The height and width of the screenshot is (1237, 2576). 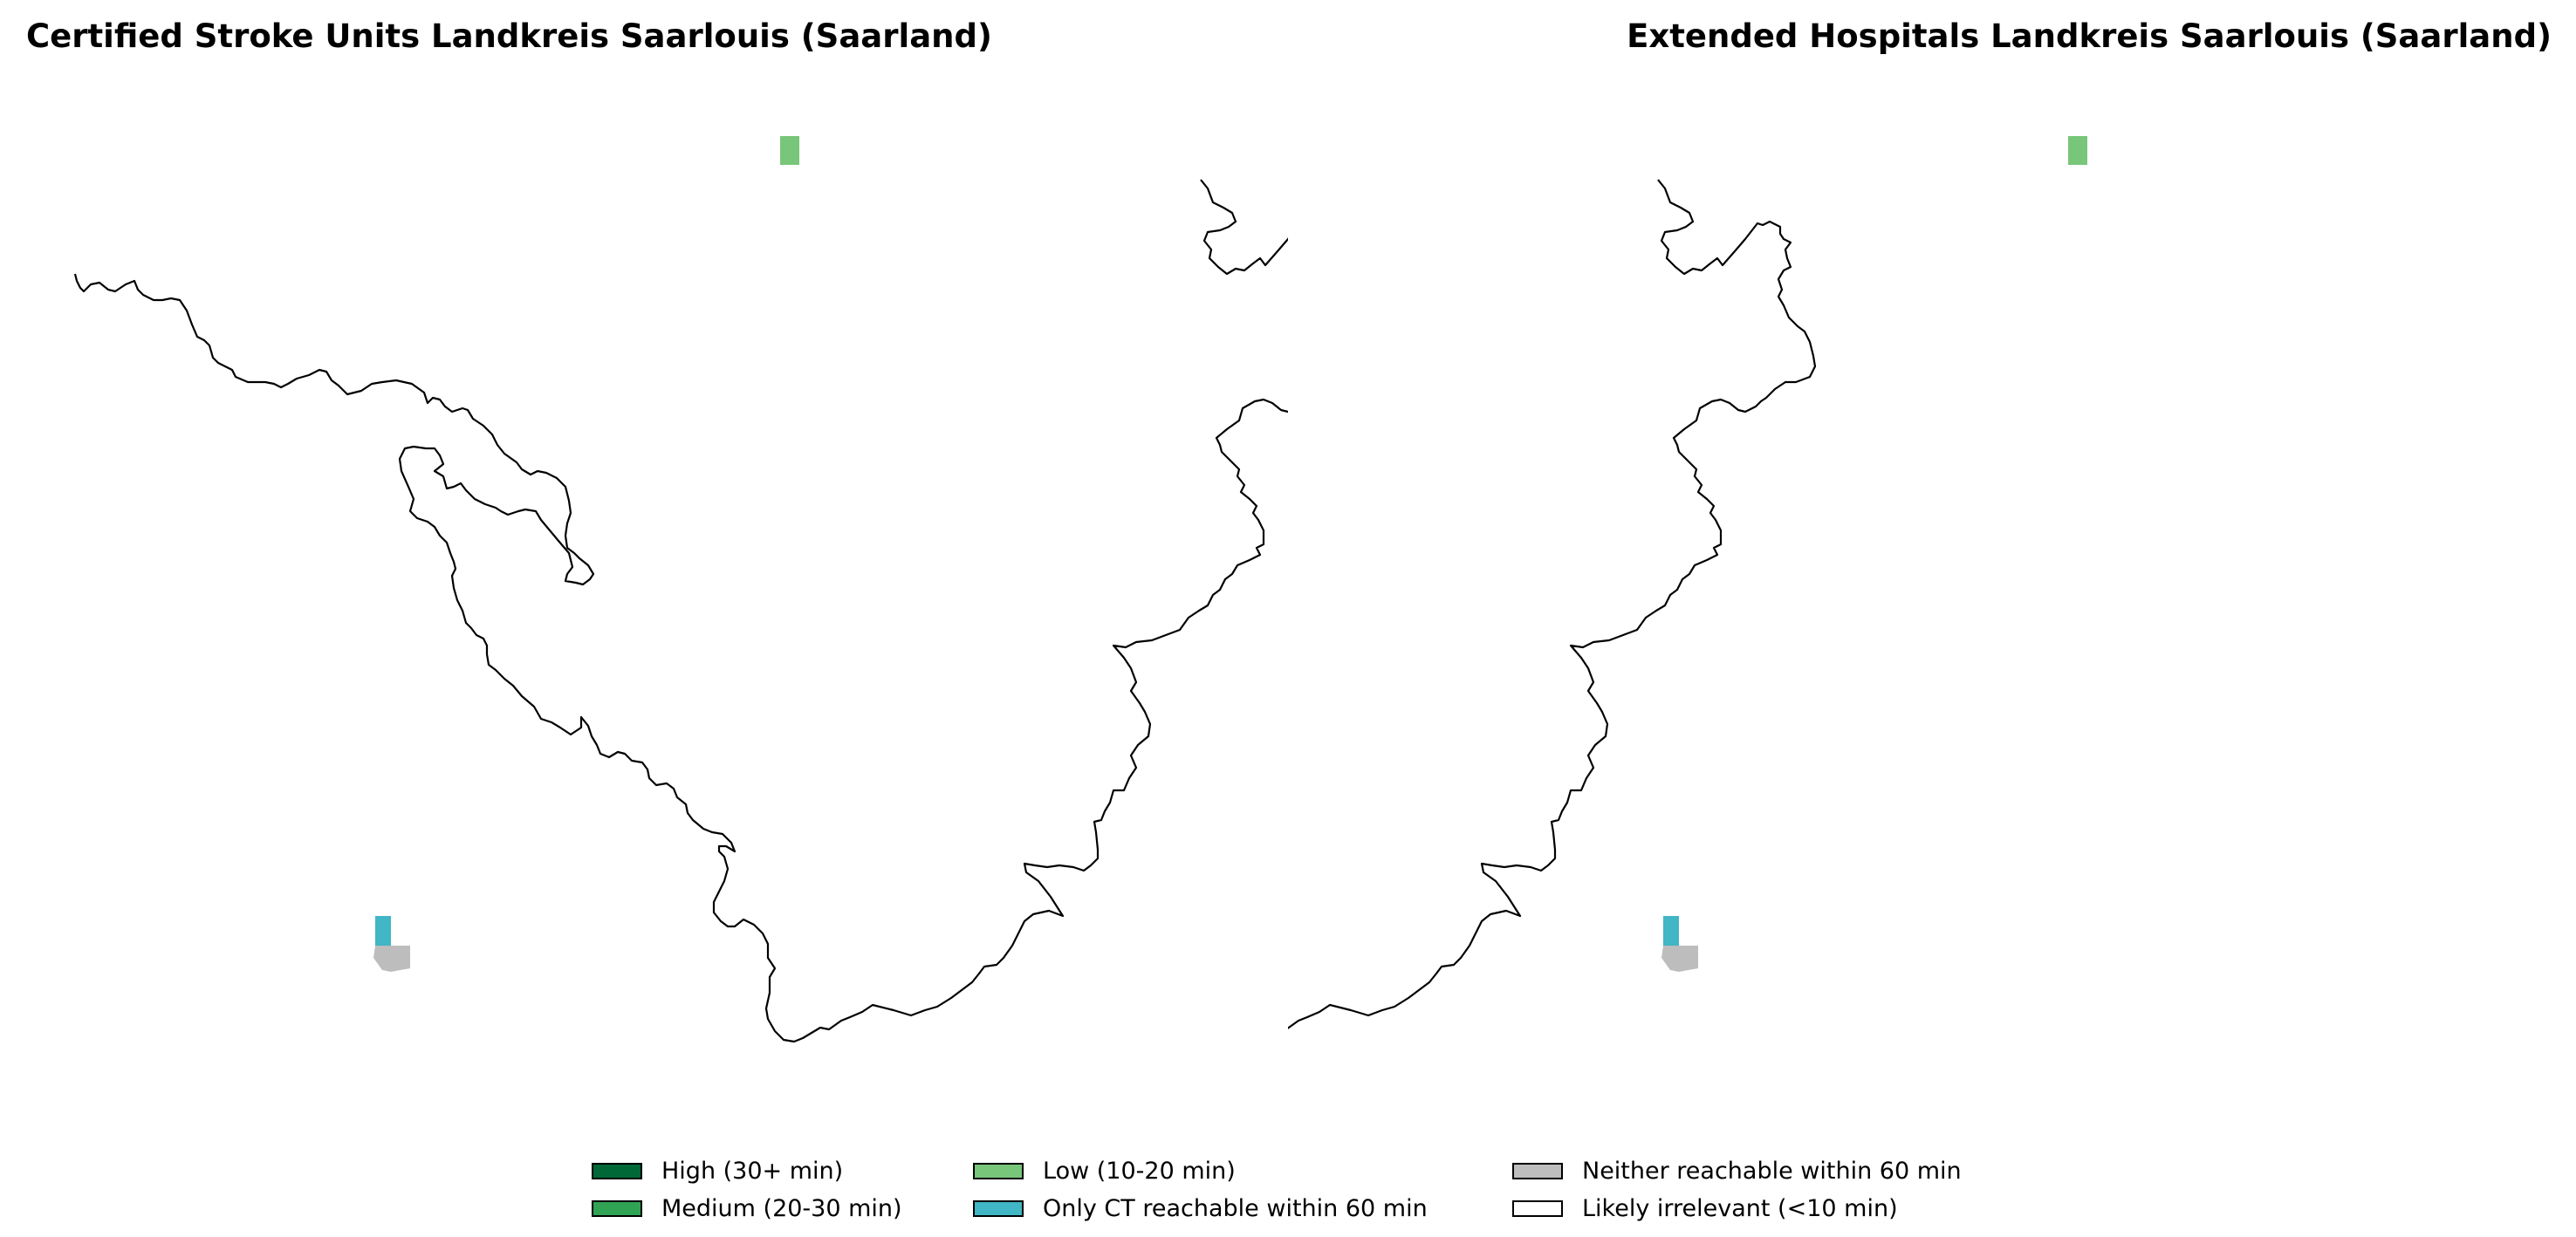 What do you see at coordinates (1538, 1208) in the screenshot?
I see `legend-swatch-irrelevant` at bounding box center [1538, 1208].